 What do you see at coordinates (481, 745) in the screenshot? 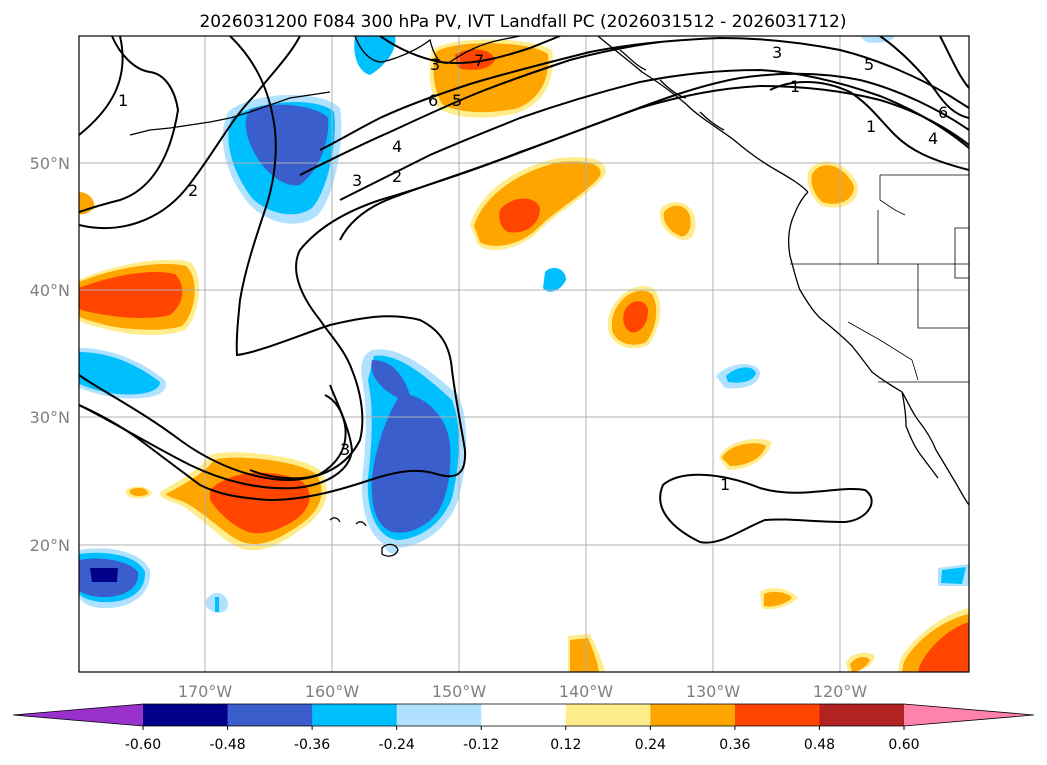
I see `colorbar-tick-label: -0.12` at bounding box center [481, 745].